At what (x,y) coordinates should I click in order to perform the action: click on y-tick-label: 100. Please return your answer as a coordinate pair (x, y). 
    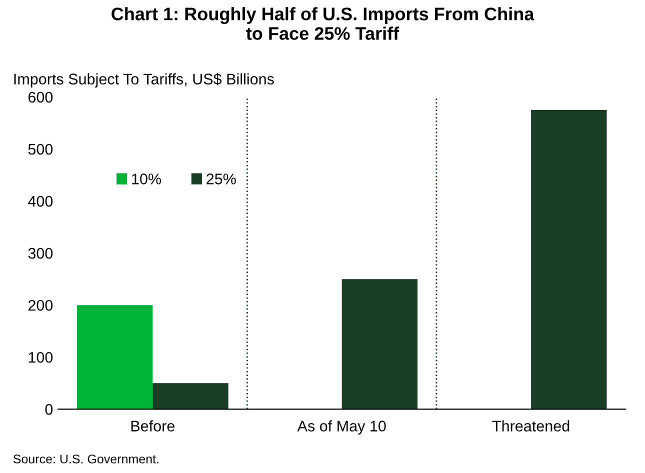
    Looking at the image, I should click on (40, 357).